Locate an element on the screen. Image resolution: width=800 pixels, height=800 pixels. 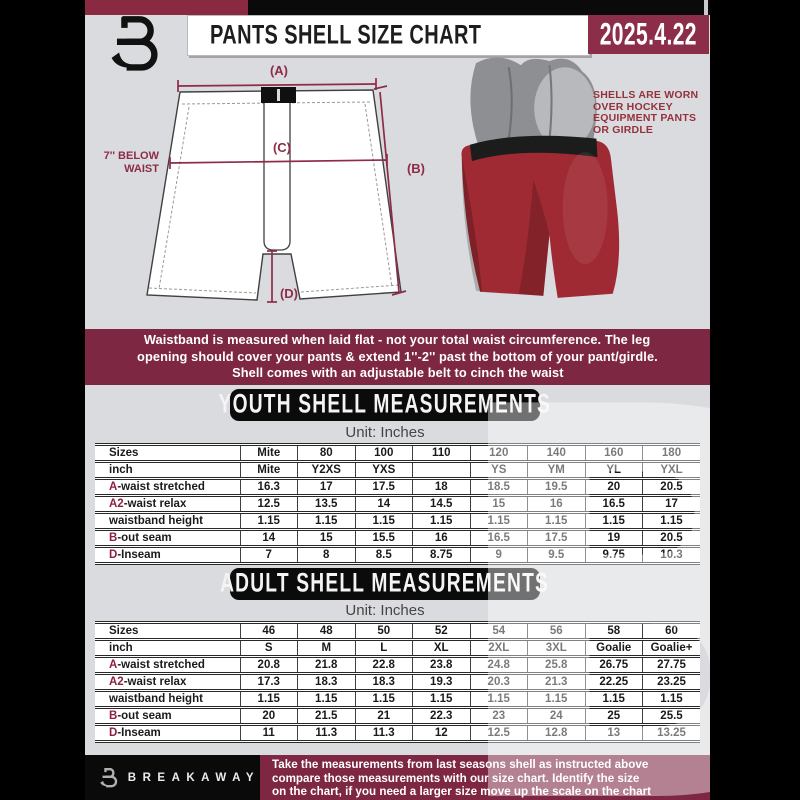
date-badge: 2025.4.22 is located at coordinates (648, 34).